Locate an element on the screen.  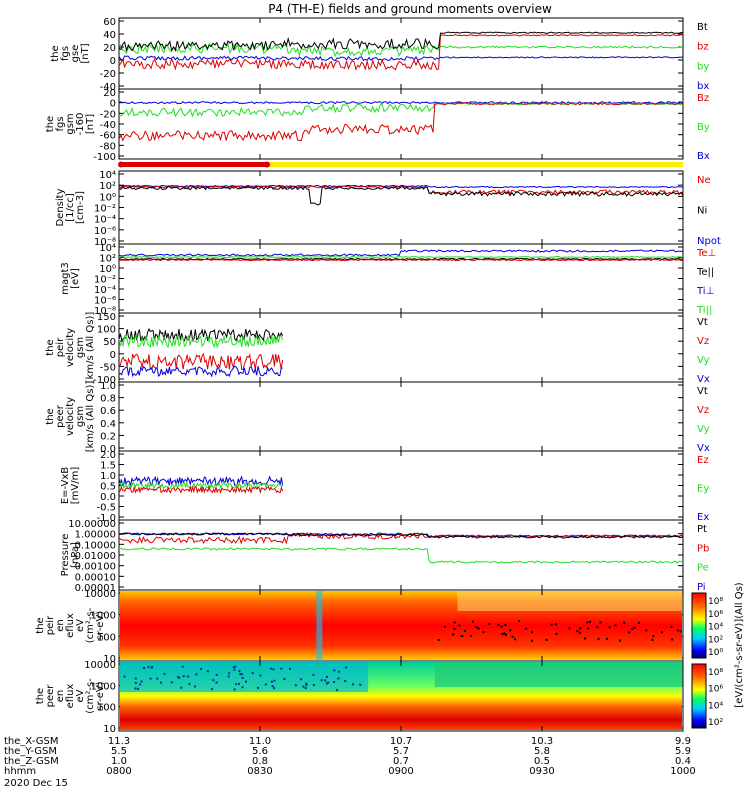
y-tick-label: 0.01000 is located at coordinates (95, 556).